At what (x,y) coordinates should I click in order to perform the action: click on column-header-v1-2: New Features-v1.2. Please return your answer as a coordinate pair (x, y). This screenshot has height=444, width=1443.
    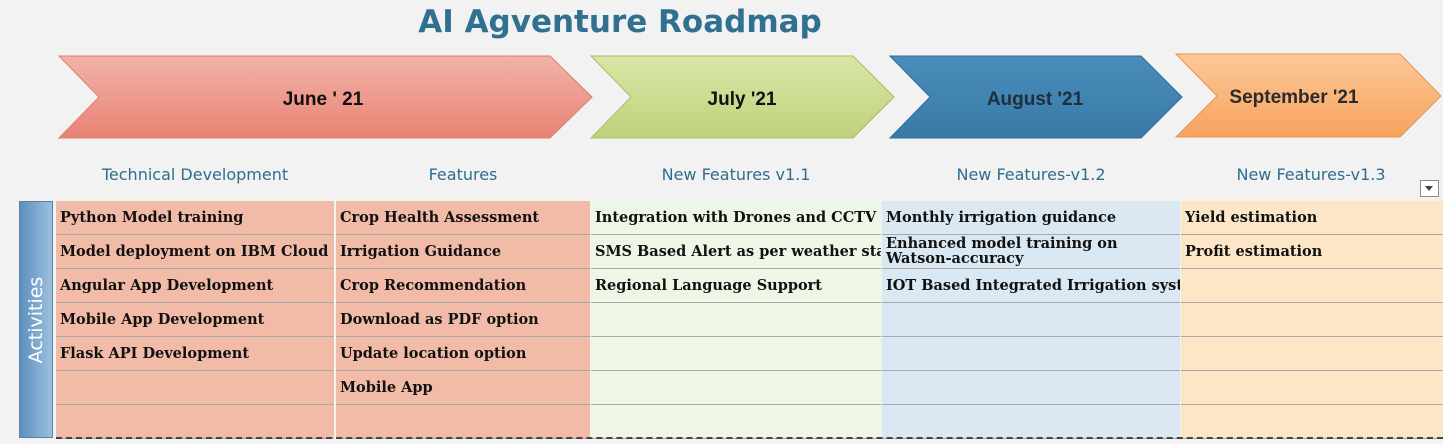
    Looking at the image, I should click on (1031, 174).